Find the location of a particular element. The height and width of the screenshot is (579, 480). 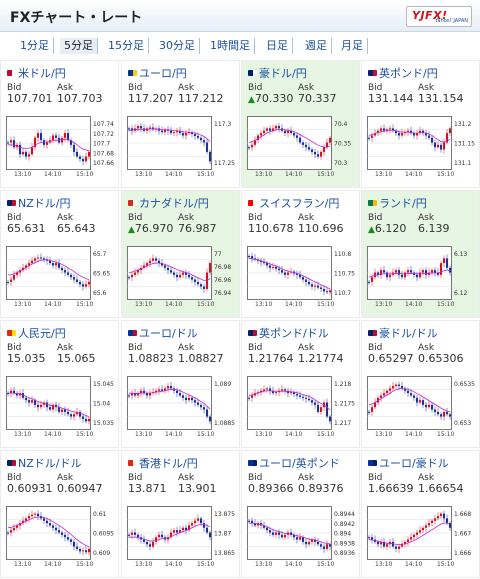

pair-link: ユーロ/豪ドル is located at coordinates (408, 463).